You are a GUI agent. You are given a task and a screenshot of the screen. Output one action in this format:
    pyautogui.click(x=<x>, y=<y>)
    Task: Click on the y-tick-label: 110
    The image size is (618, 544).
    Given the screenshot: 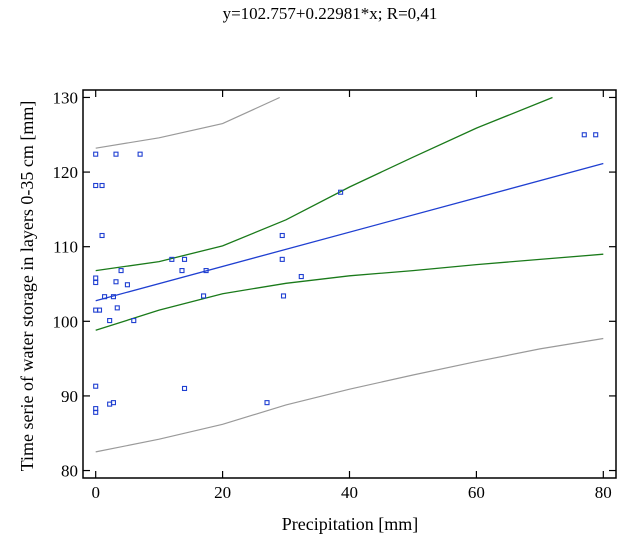 What is the action you would take?
    pyautogui.click(x=65, y=247)
    